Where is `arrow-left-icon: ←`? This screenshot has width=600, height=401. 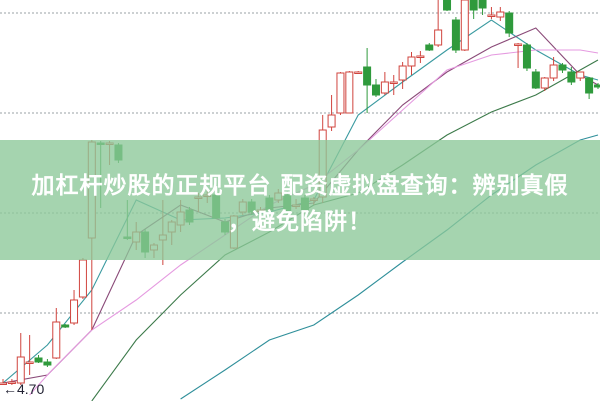 arrow-left-icon: ← is located at coordinates (10, 389).